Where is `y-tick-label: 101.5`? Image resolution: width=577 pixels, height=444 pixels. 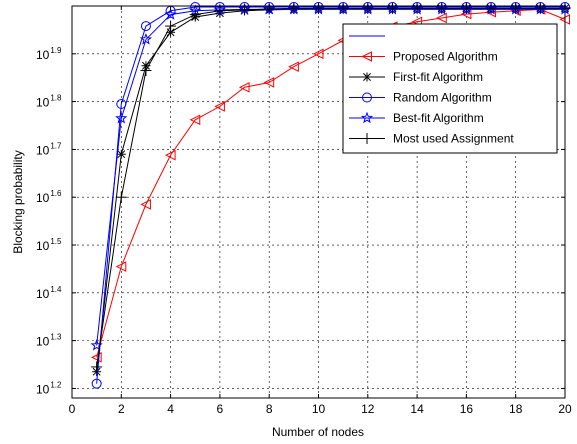 y-tick-label: 101.5 is located at coordinates (49, 245).